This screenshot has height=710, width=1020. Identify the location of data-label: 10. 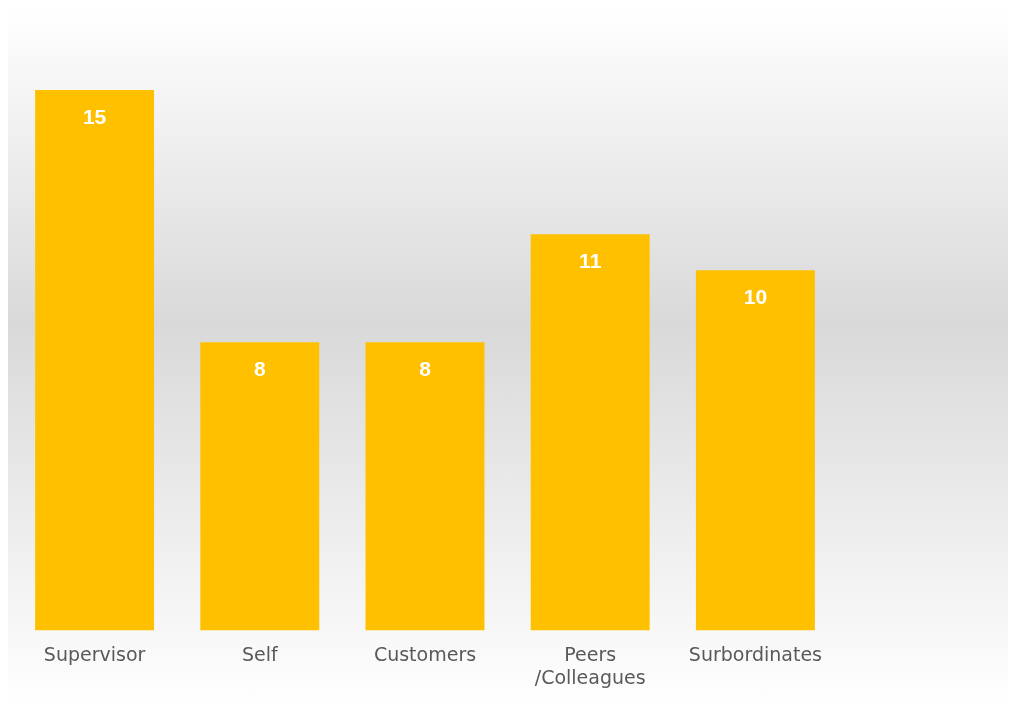
(755, 297).